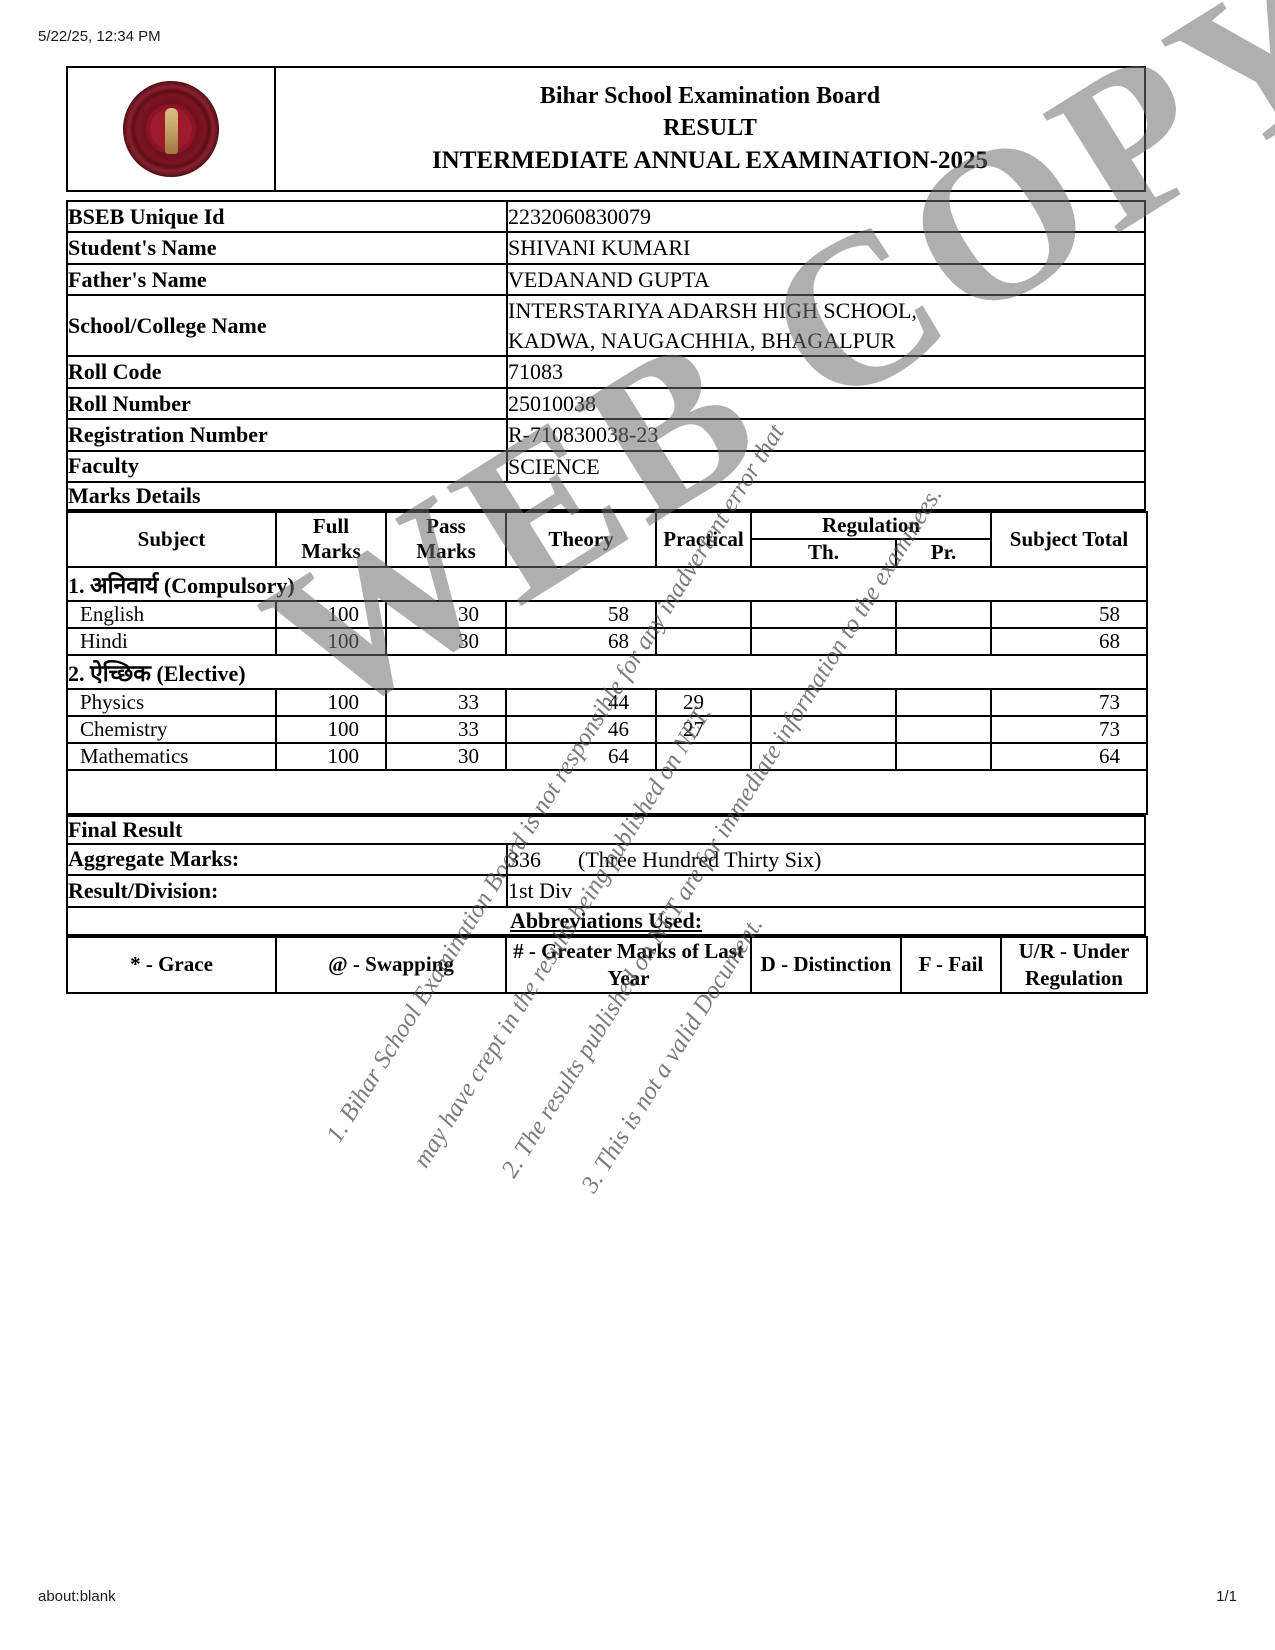 The height and width of the screenshot is (1650, 1275). I want to click on group-label-english: (Compulsory), so click(229, 585).